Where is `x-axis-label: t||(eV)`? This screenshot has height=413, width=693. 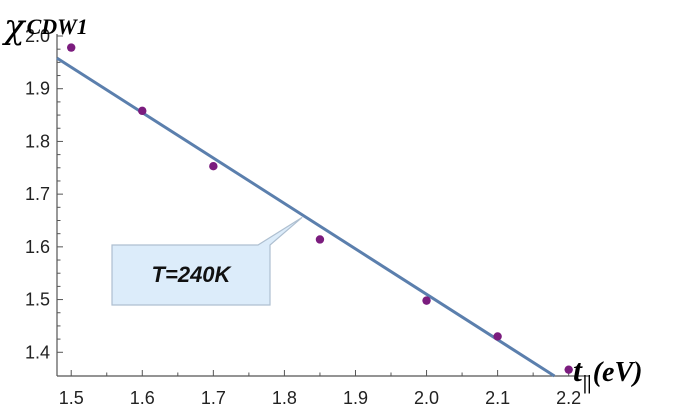 x-axis-label: t||(eV) is located at coordinates (607, 373).